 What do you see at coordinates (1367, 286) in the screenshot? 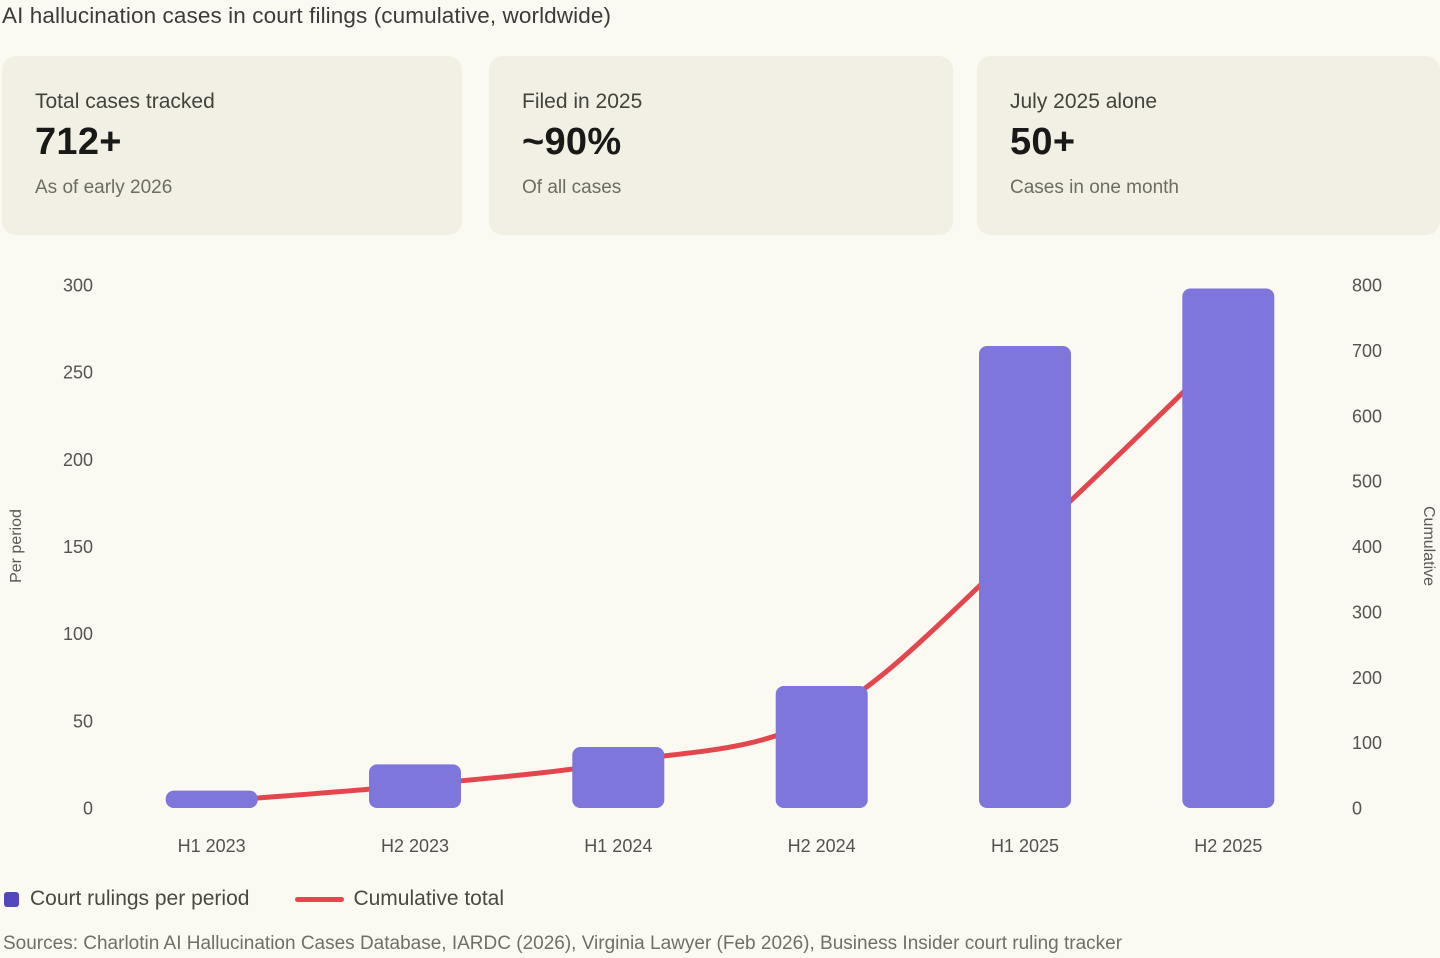
I see `right-axis-tick: 800` at bounding box center [1367, 286].